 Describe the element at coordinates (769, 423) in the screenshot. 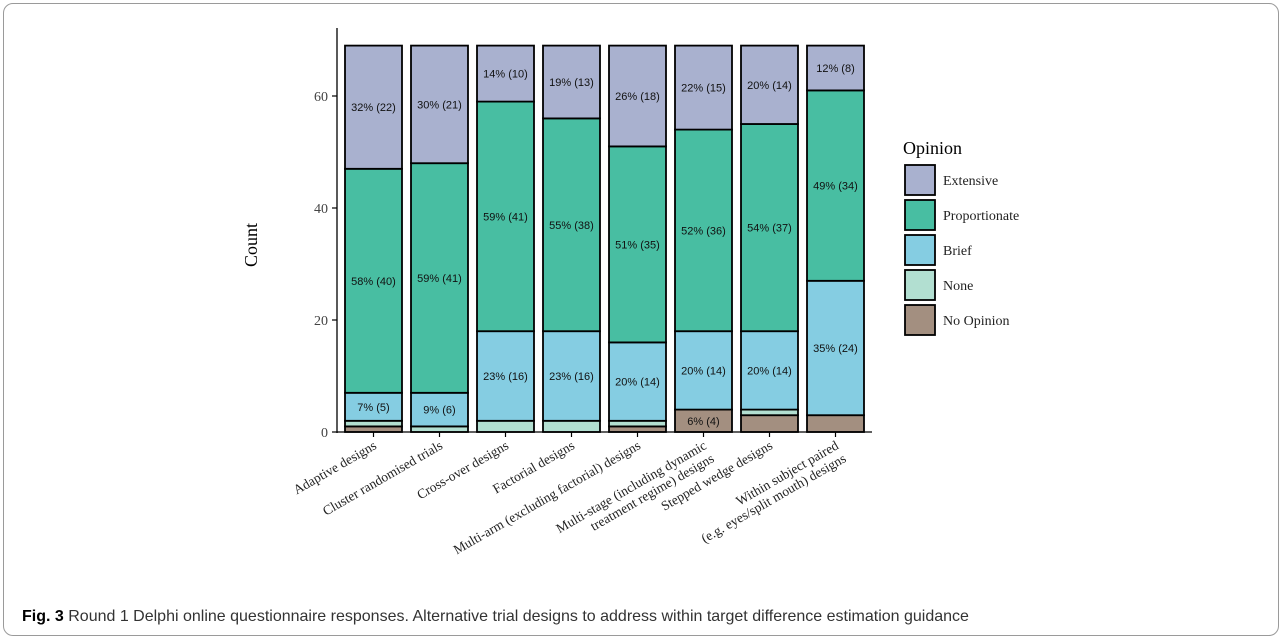

I see `bar-segment-no-opinion-stepped-wedge-designs` at that location.